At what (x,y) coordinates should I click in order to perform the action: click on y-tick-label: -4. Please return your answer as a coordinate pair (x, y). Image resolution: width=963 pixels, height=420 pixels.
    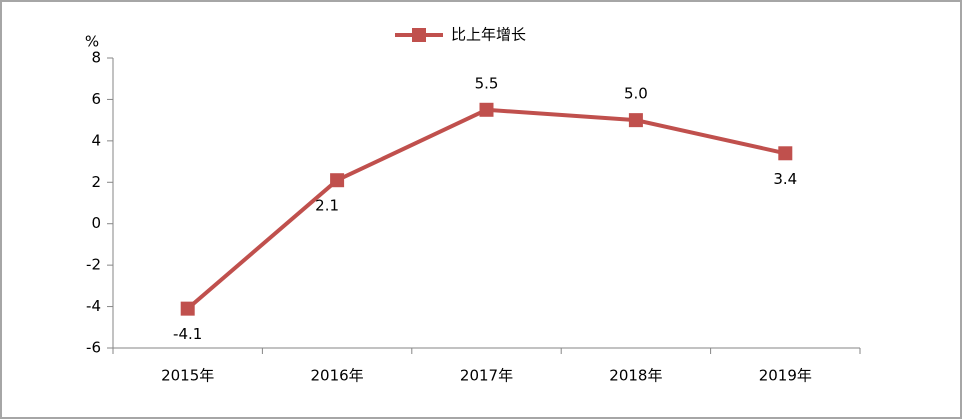
    Looking at the image, I should click on (93, 306).